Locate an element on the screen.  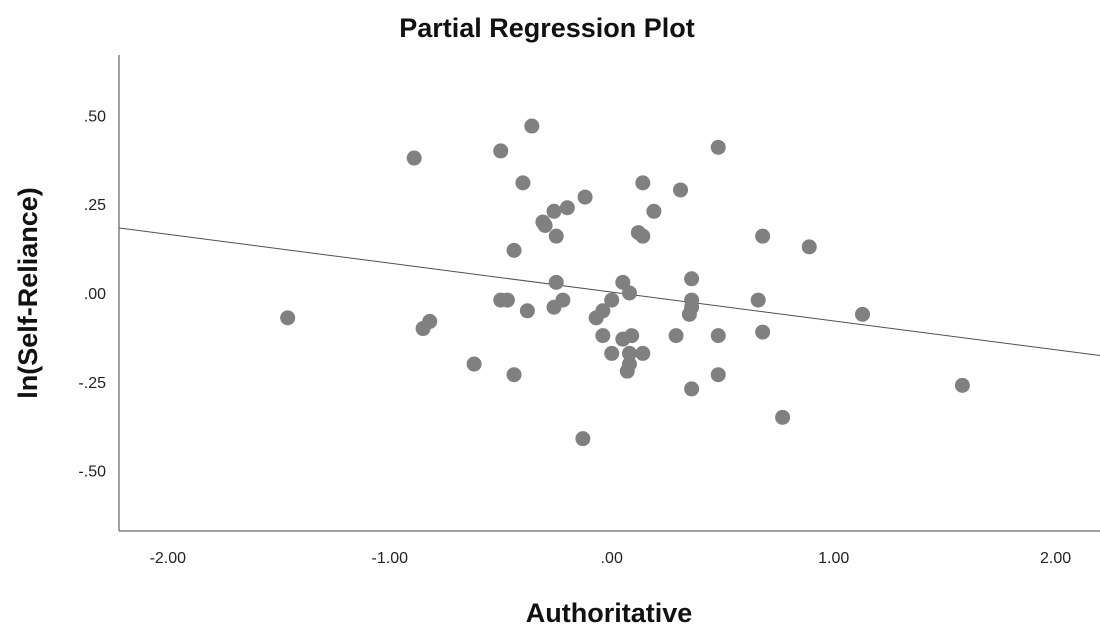
x-tick-label: -1.00 is located at coordinates (390, 558).